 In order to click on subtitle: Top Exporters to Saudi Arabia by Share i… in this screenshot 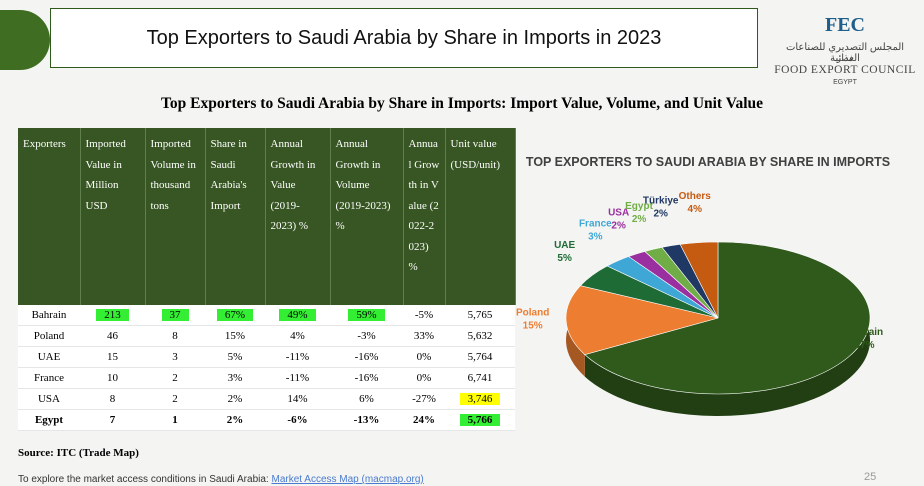, I will do `click(462, 103)`.